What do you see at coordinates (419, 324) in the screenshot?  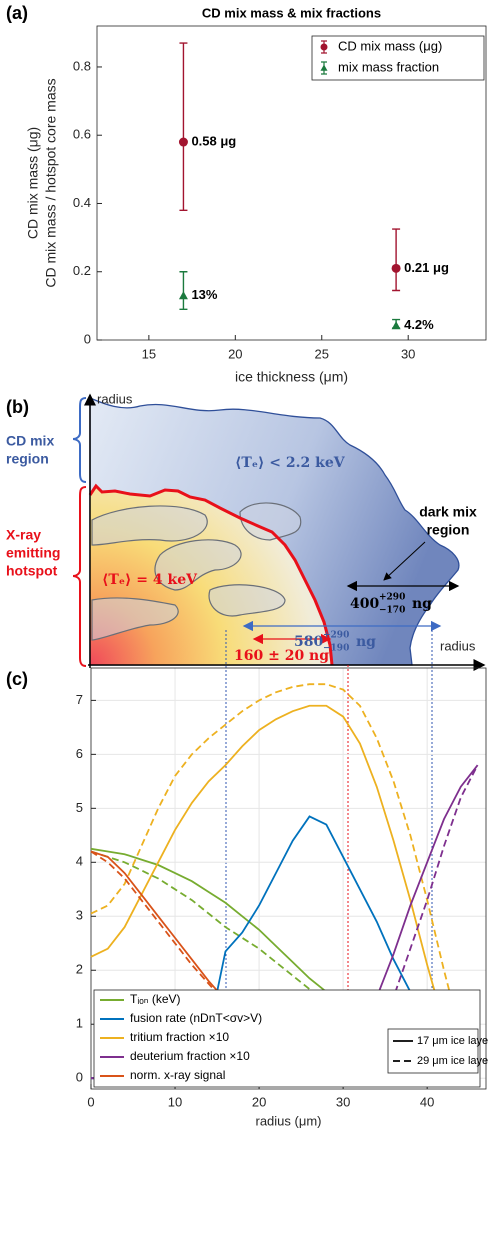 I see `value-label: 4.2%` at bounding box center [419, 324].